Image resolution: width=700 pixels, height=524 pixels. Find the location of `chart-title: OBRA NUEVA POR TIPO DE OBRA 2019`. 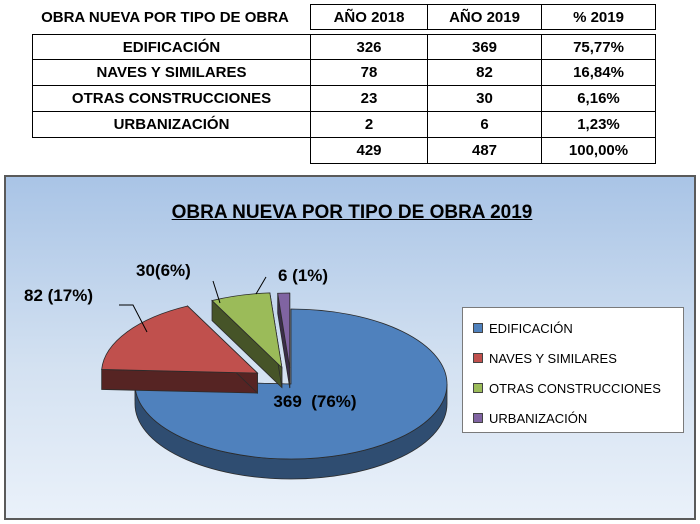

chart-title: OBRA NUEVA POR TIPO DE OBRA 2019 is located at coordinates (352, 212).